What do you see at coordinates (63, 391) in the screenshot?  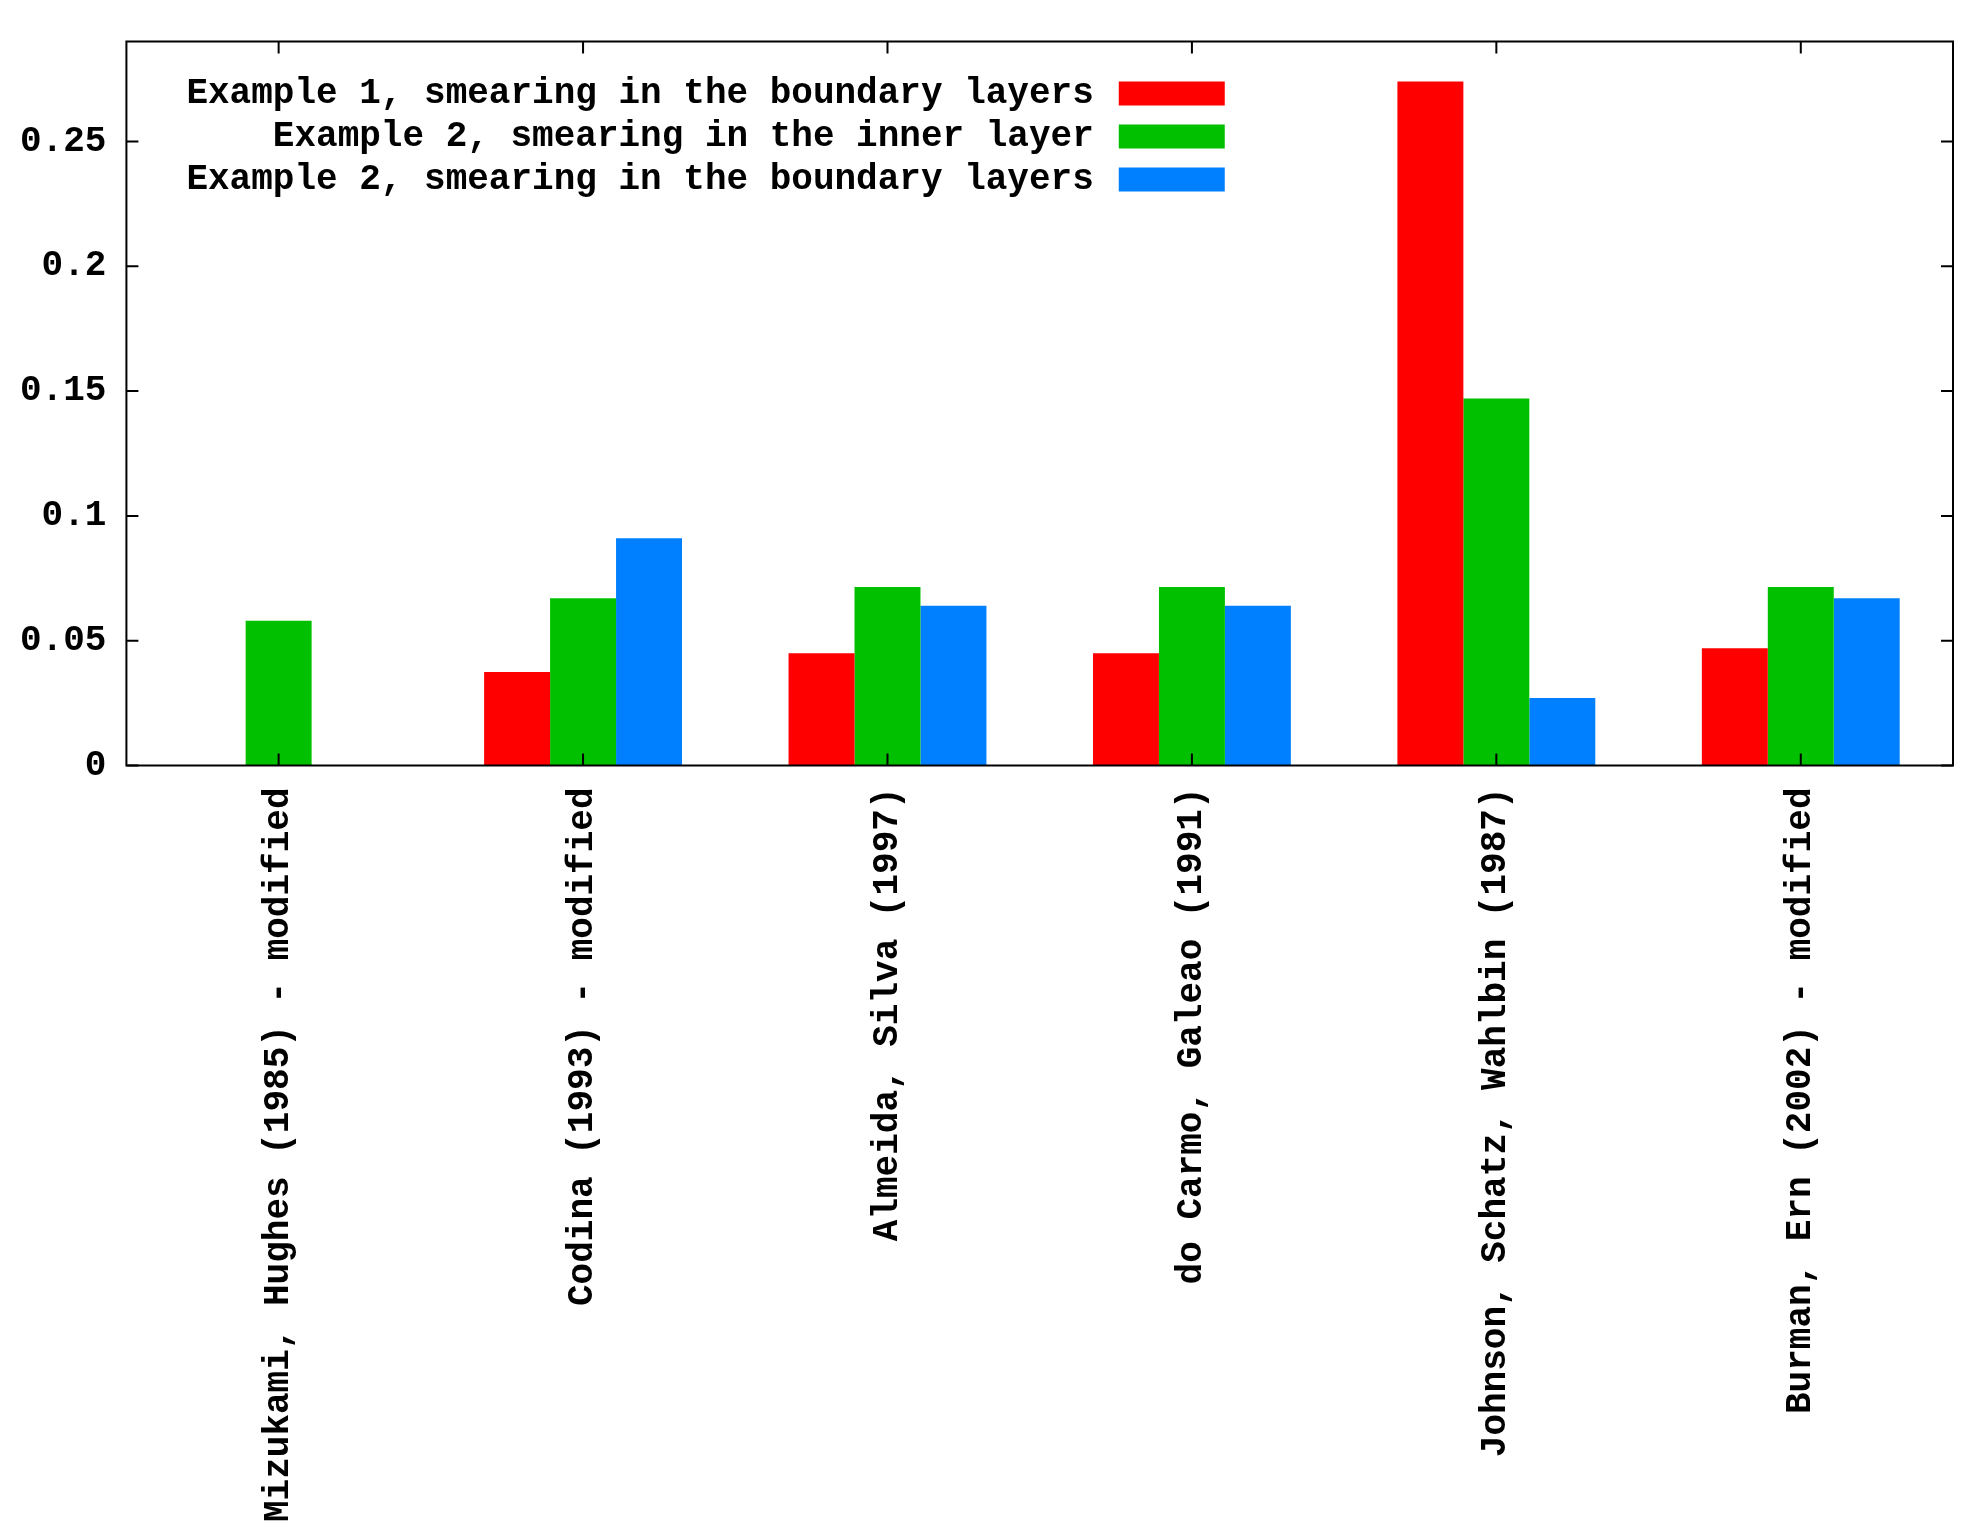 I see `y-tick-label: 0.15` at bounding box center [63, 391].